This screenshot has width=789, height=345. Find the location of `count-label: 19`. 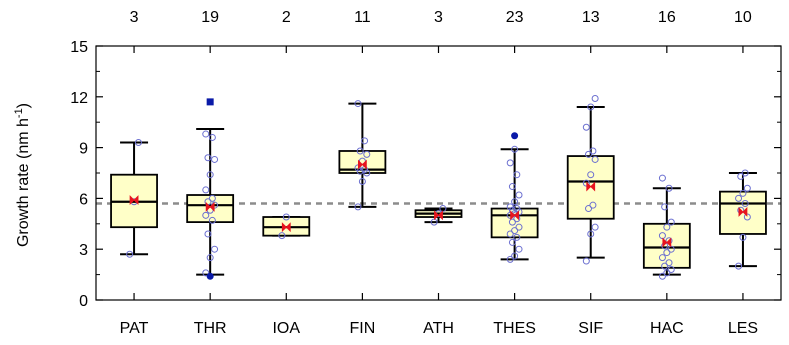

count-label: 19 is located at coordinates (210, 17).